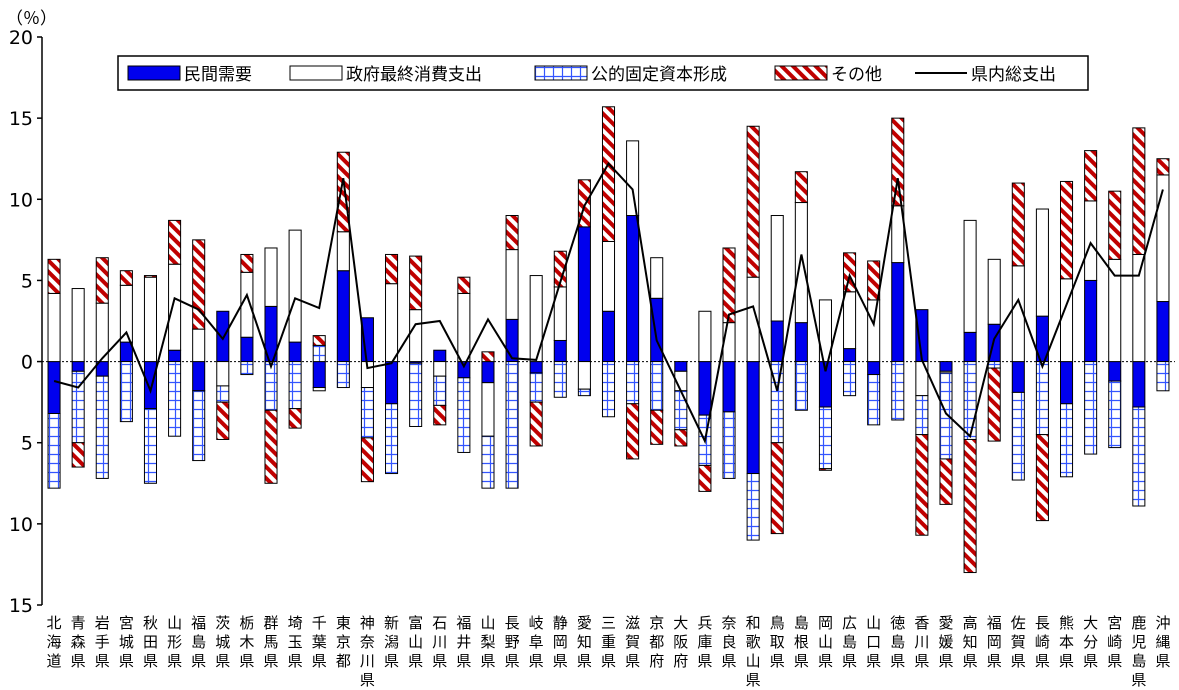  Describe the element at coordinates (78, 642) in the screenshot. I see `category-label: 青森県` at that location.